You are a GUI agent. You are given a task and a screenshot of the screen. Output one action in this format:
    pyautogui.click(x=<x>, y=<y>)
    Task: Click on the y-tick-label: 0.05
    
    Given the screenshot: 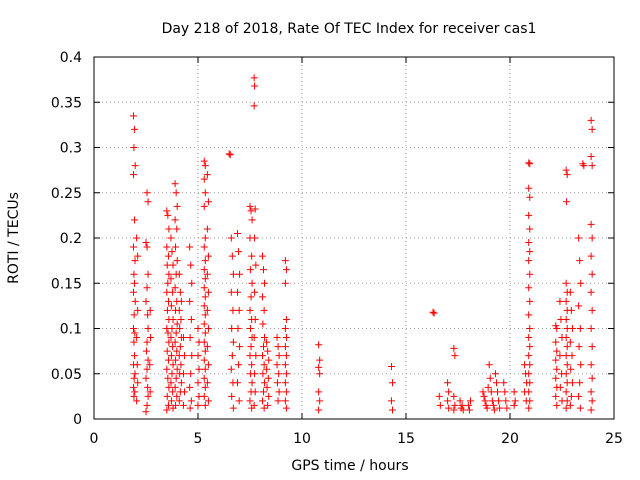 What is the action you would take?
    pyautogui.click(x=66, y=375)
    